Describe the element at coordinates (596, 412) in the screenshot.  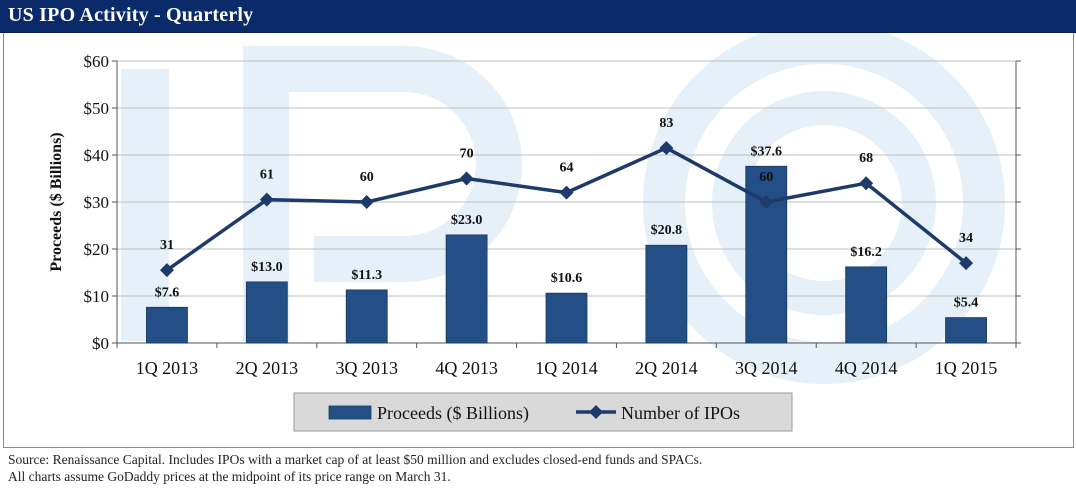
I see `legend-marker-swatch` at that location.